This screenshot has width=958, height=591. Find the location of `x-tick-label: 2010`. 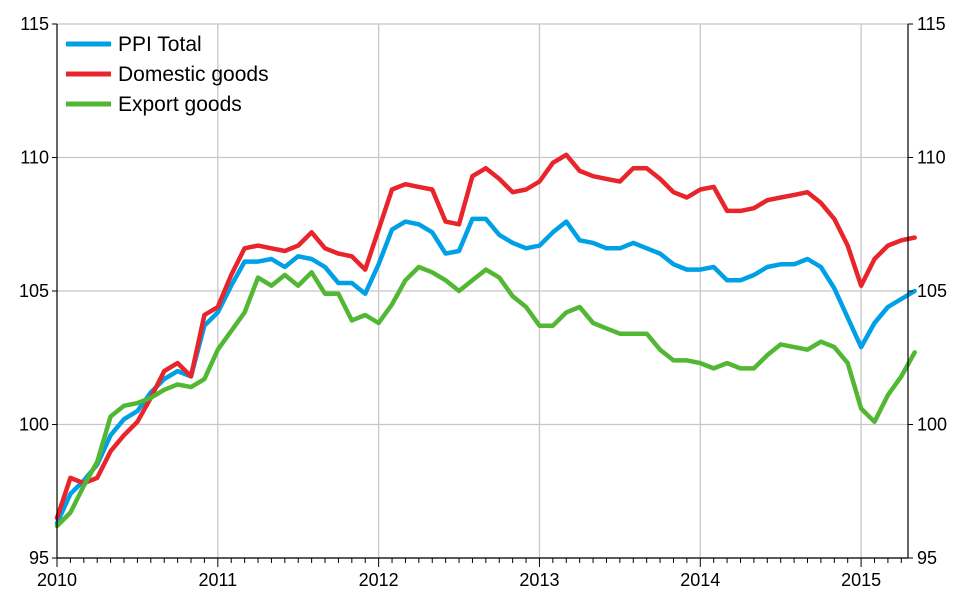

x-tick-label: 2010 is located at coordinates (57, 580).